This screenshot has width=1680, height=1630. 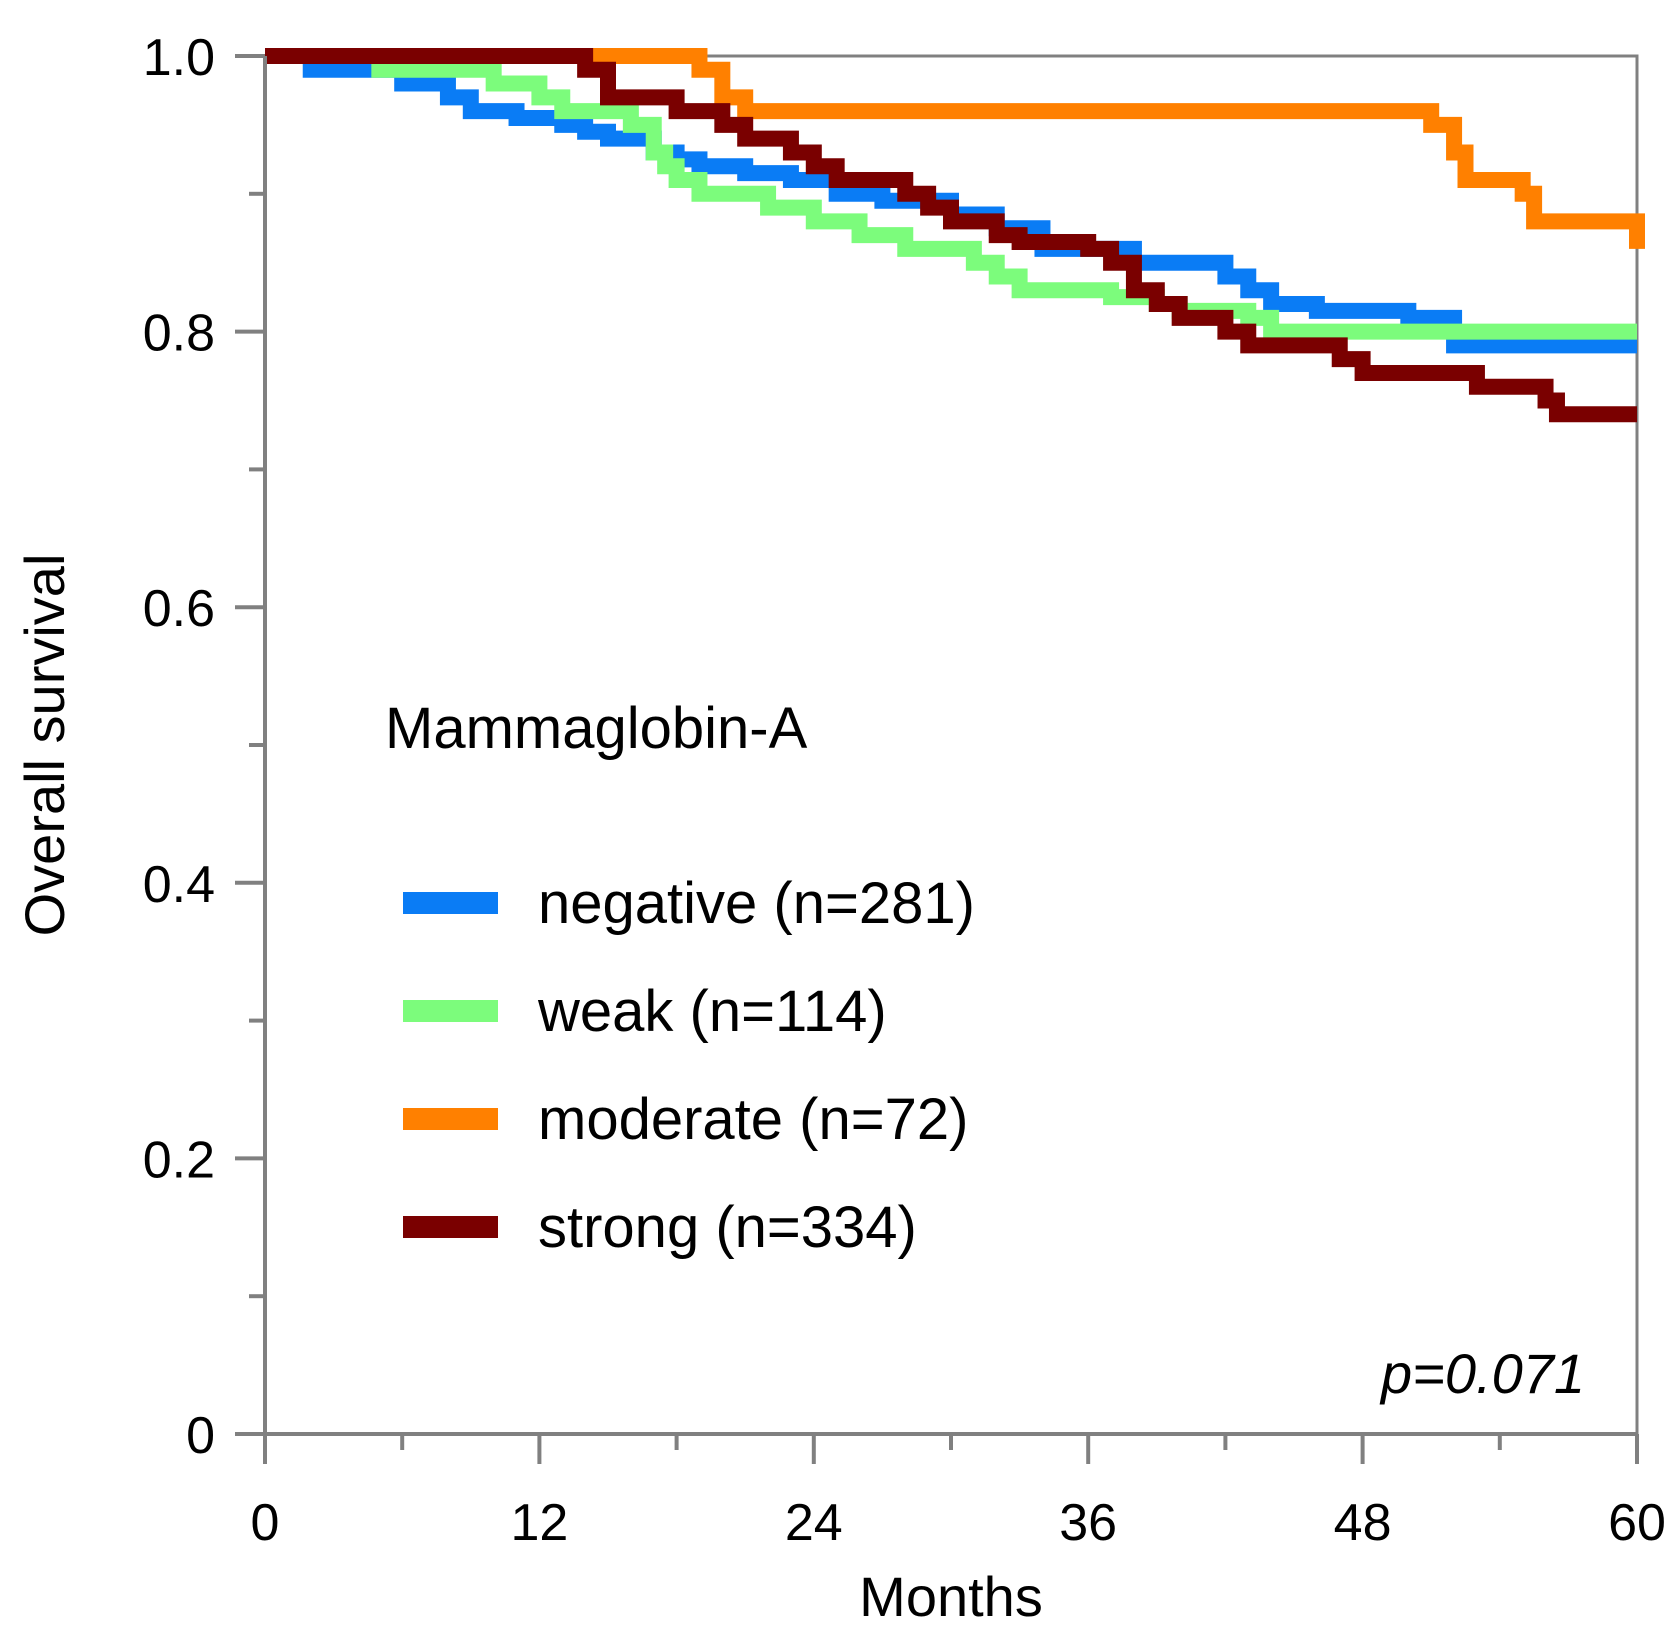 What do you see at coordinates (44, 745) in the screenshot?
I see `y-axis-title: Overall survival` at bounding box center [44, 745].